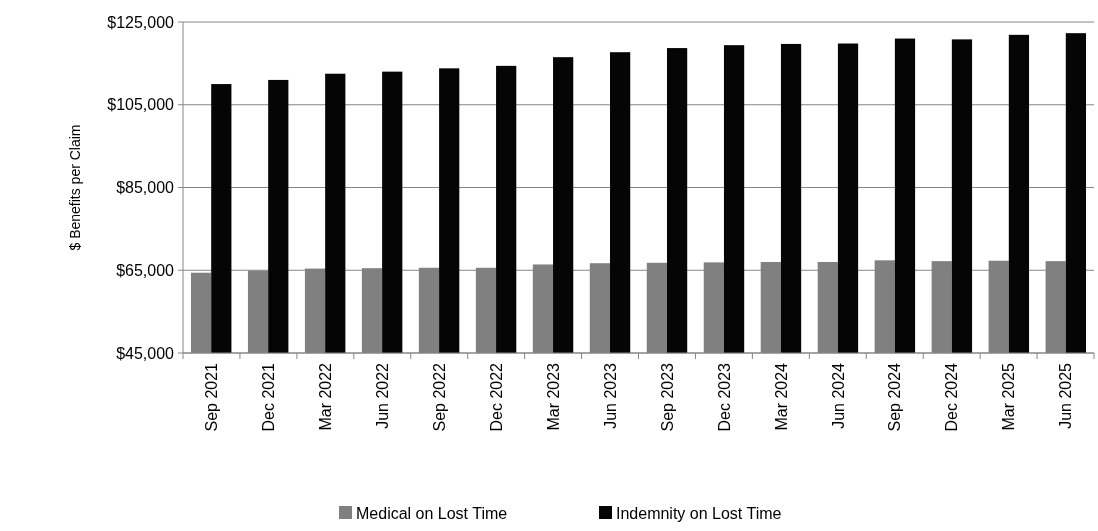 Image resolution: width=1098 pixels, height=531 pixels. I want to click on x-tick-label: Mar 2024, so click(781, 396).